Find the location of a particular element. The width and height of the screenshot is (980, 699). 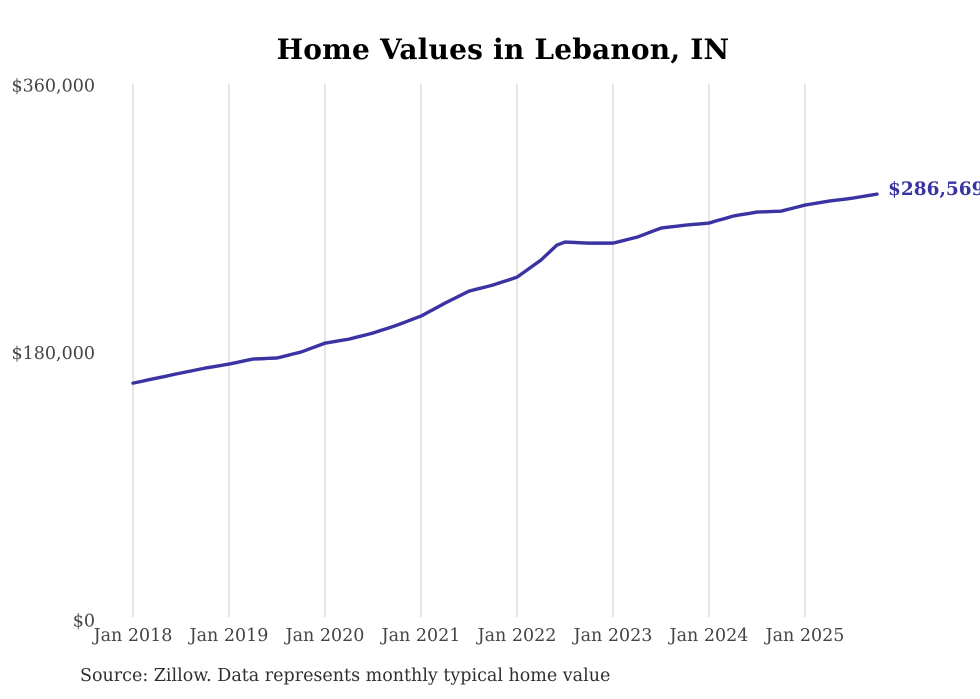

end-value-label: $286,569 is located at coordinates (934, 189).